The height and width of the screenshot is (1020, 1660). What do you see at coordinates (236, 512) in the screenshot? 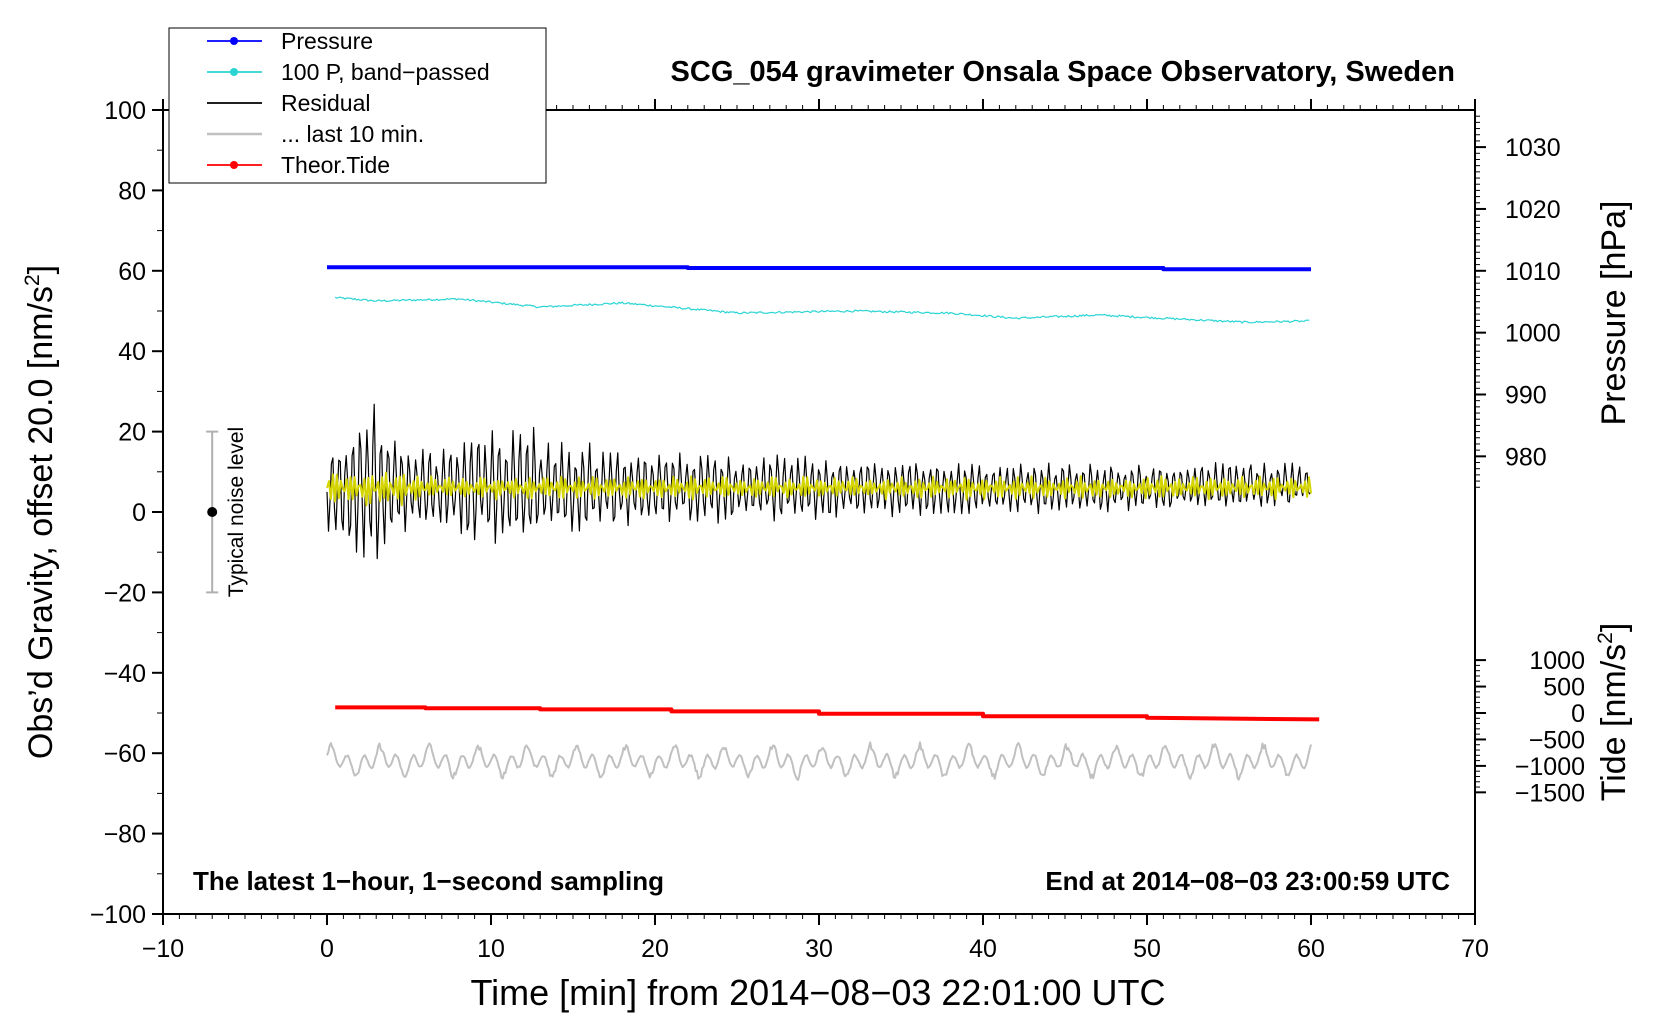
I see `noise-bar-label: Typical noise level` at bounding box center [236, 512].